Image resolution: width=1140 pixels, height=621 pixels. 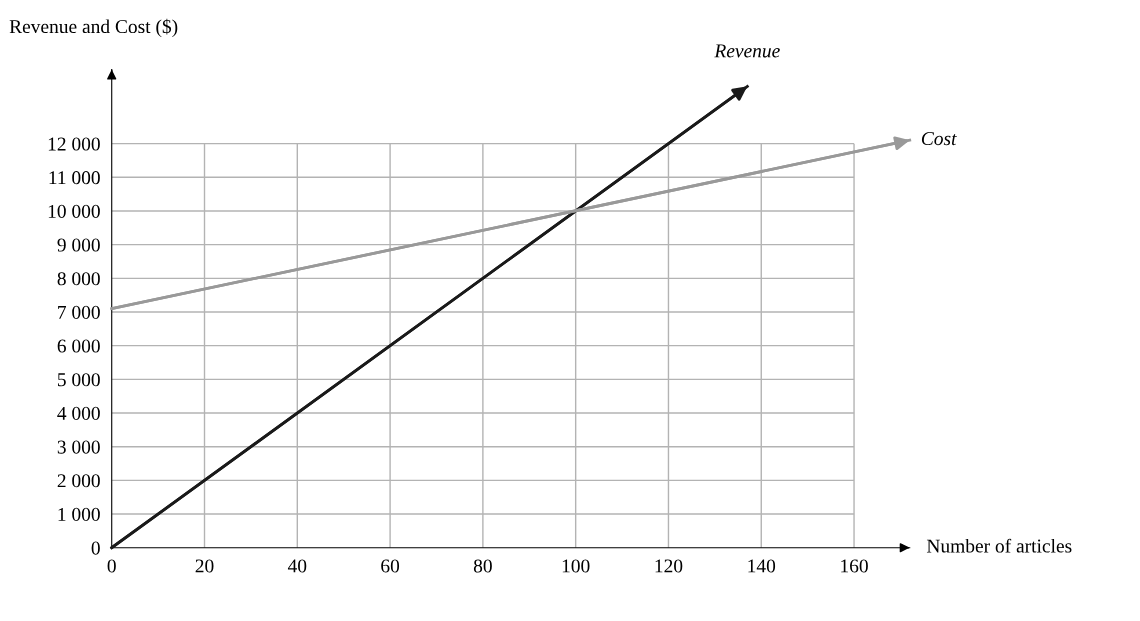 What do you see at coordinates (78, 481) in the screenshot?
I see `y-tick-label: 2 000` at bounding box center [78, 481].